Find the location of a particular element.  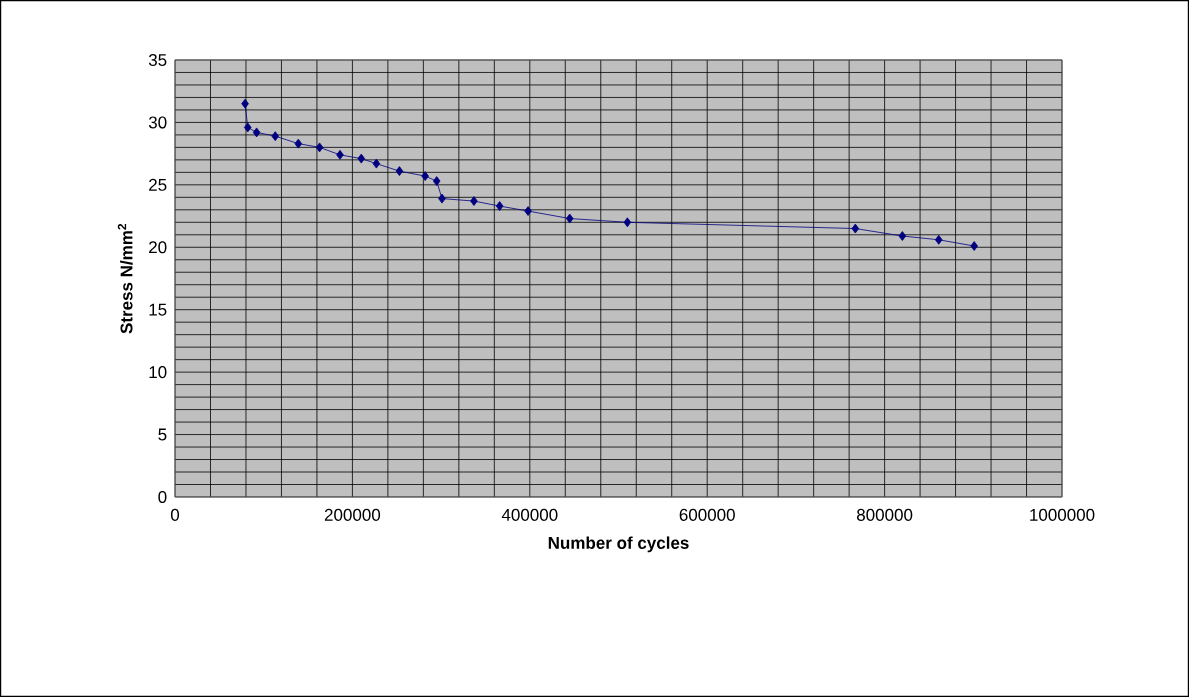

x-tick-label: 200000 is located at coordinates (352, 514).